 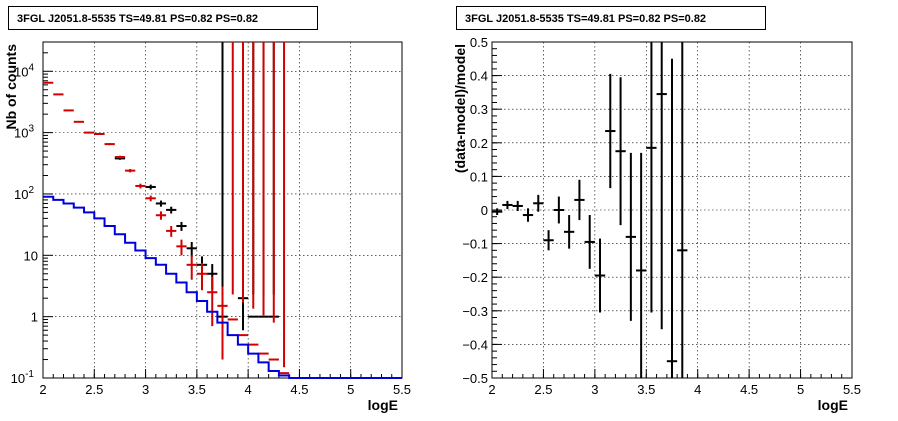 I want to click on y-tick-label: 1, so click(x=34, y=317).